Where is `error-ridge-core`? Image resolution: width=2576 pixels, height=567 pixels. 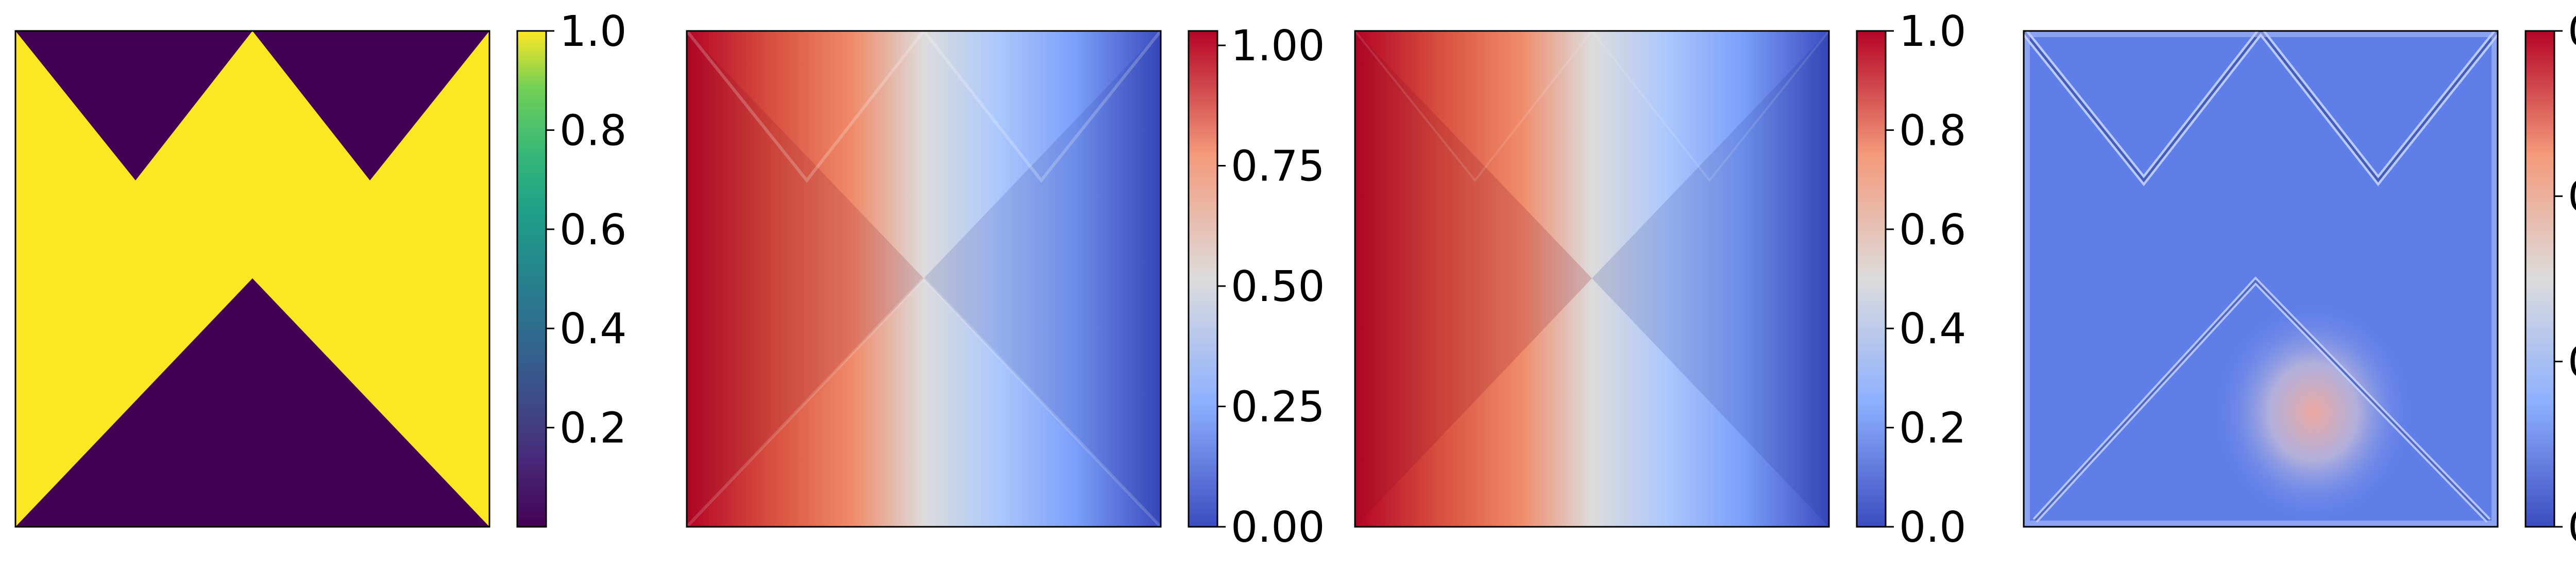 error-ridge-core is located at coordinates (2261, 107).